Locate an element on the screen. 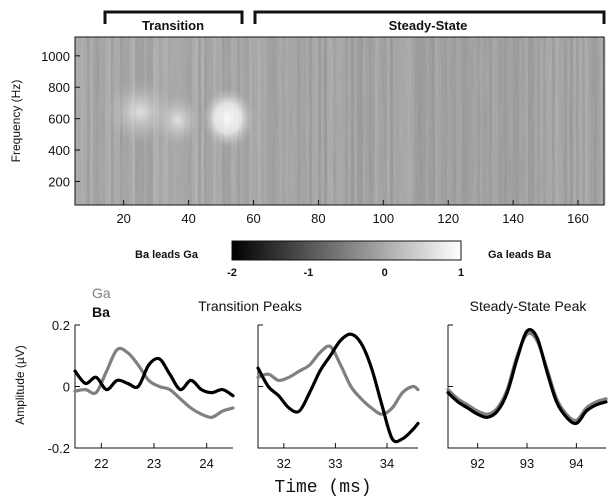 Image resolution: width=615 pixels, height=501 pixels. transition-peak-panel-1: 0.2 0 -0.2 22 23 24 is located at coordinates (141, 394).